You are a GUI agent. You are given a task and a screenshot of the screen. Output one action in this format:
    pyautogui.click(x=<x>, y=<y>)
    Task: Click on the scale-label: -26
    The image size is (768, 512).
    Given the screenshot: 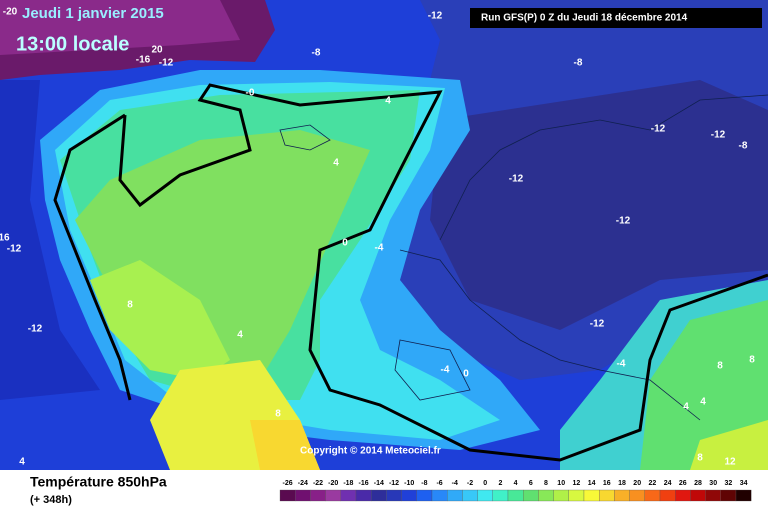 What is the action you would take?
    pyautogui.click(x=288, y=483)
    